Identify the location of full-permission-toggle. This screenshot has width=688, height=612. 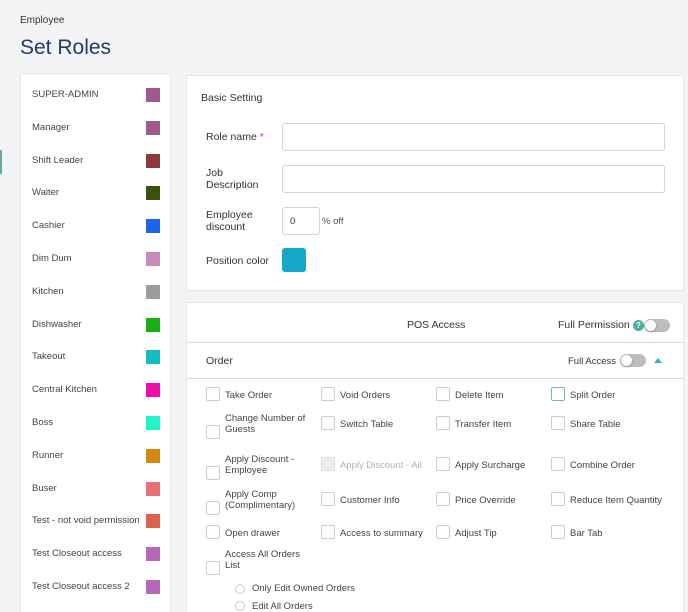
(657, 325).